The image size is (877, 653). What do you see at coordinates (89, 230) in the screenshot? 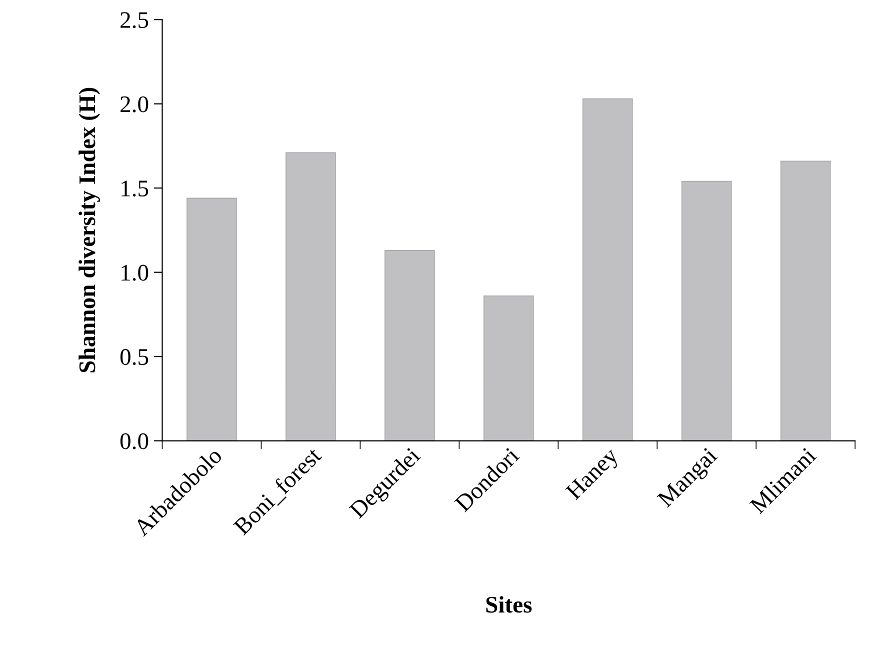
I see `y-axis-title: Shannon diversity Index (H)` at bounding box center [89, 230].